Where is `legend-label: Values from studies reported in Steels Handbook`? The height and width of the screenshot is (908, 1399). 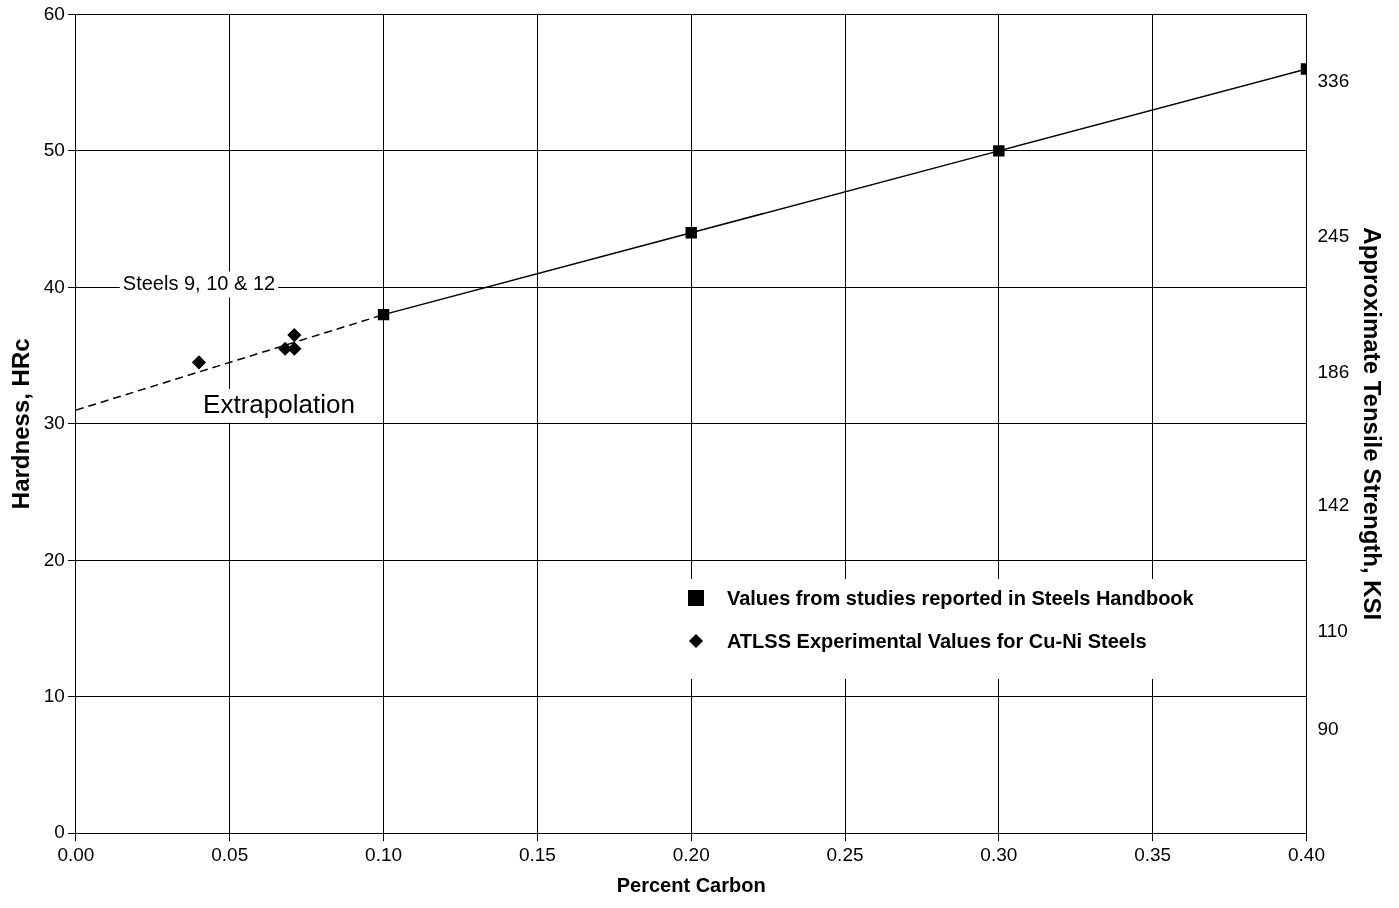 legend-label: Values from studies reported in Steels Handbook is located at coordinates (960, 598).